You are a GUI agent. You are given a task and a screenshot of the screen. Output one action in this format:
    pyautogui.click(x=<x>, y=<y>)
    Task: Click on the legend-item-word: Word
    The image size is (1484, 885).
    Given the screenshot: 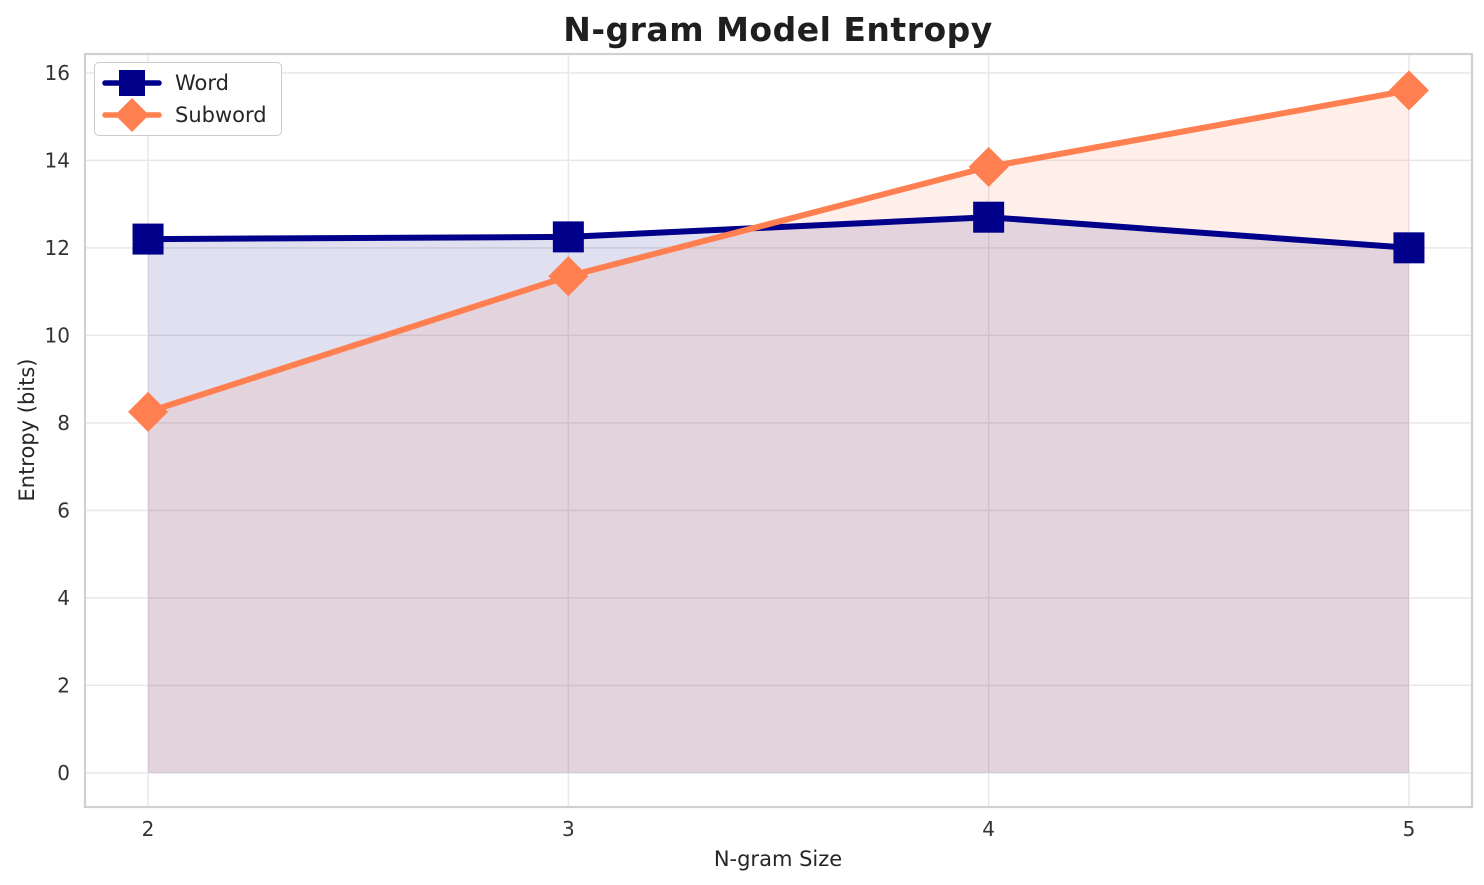 What is the action you would take?
    pyautogui.click(x=184, y=83)
    